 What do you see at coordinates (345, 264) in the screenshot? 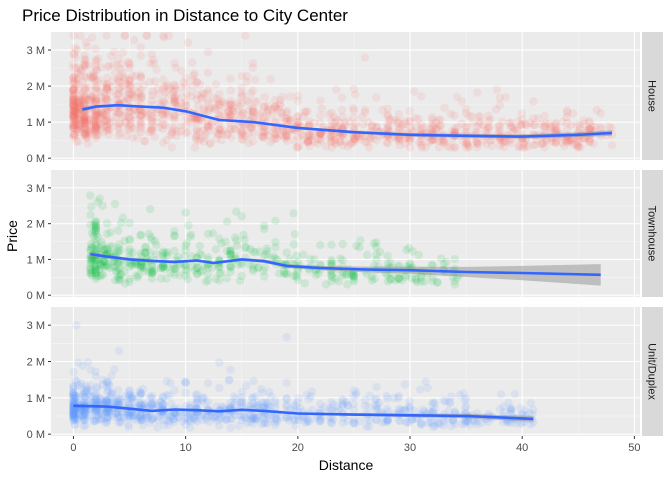
I see `smooth-line` at bounding box center [345, 264].